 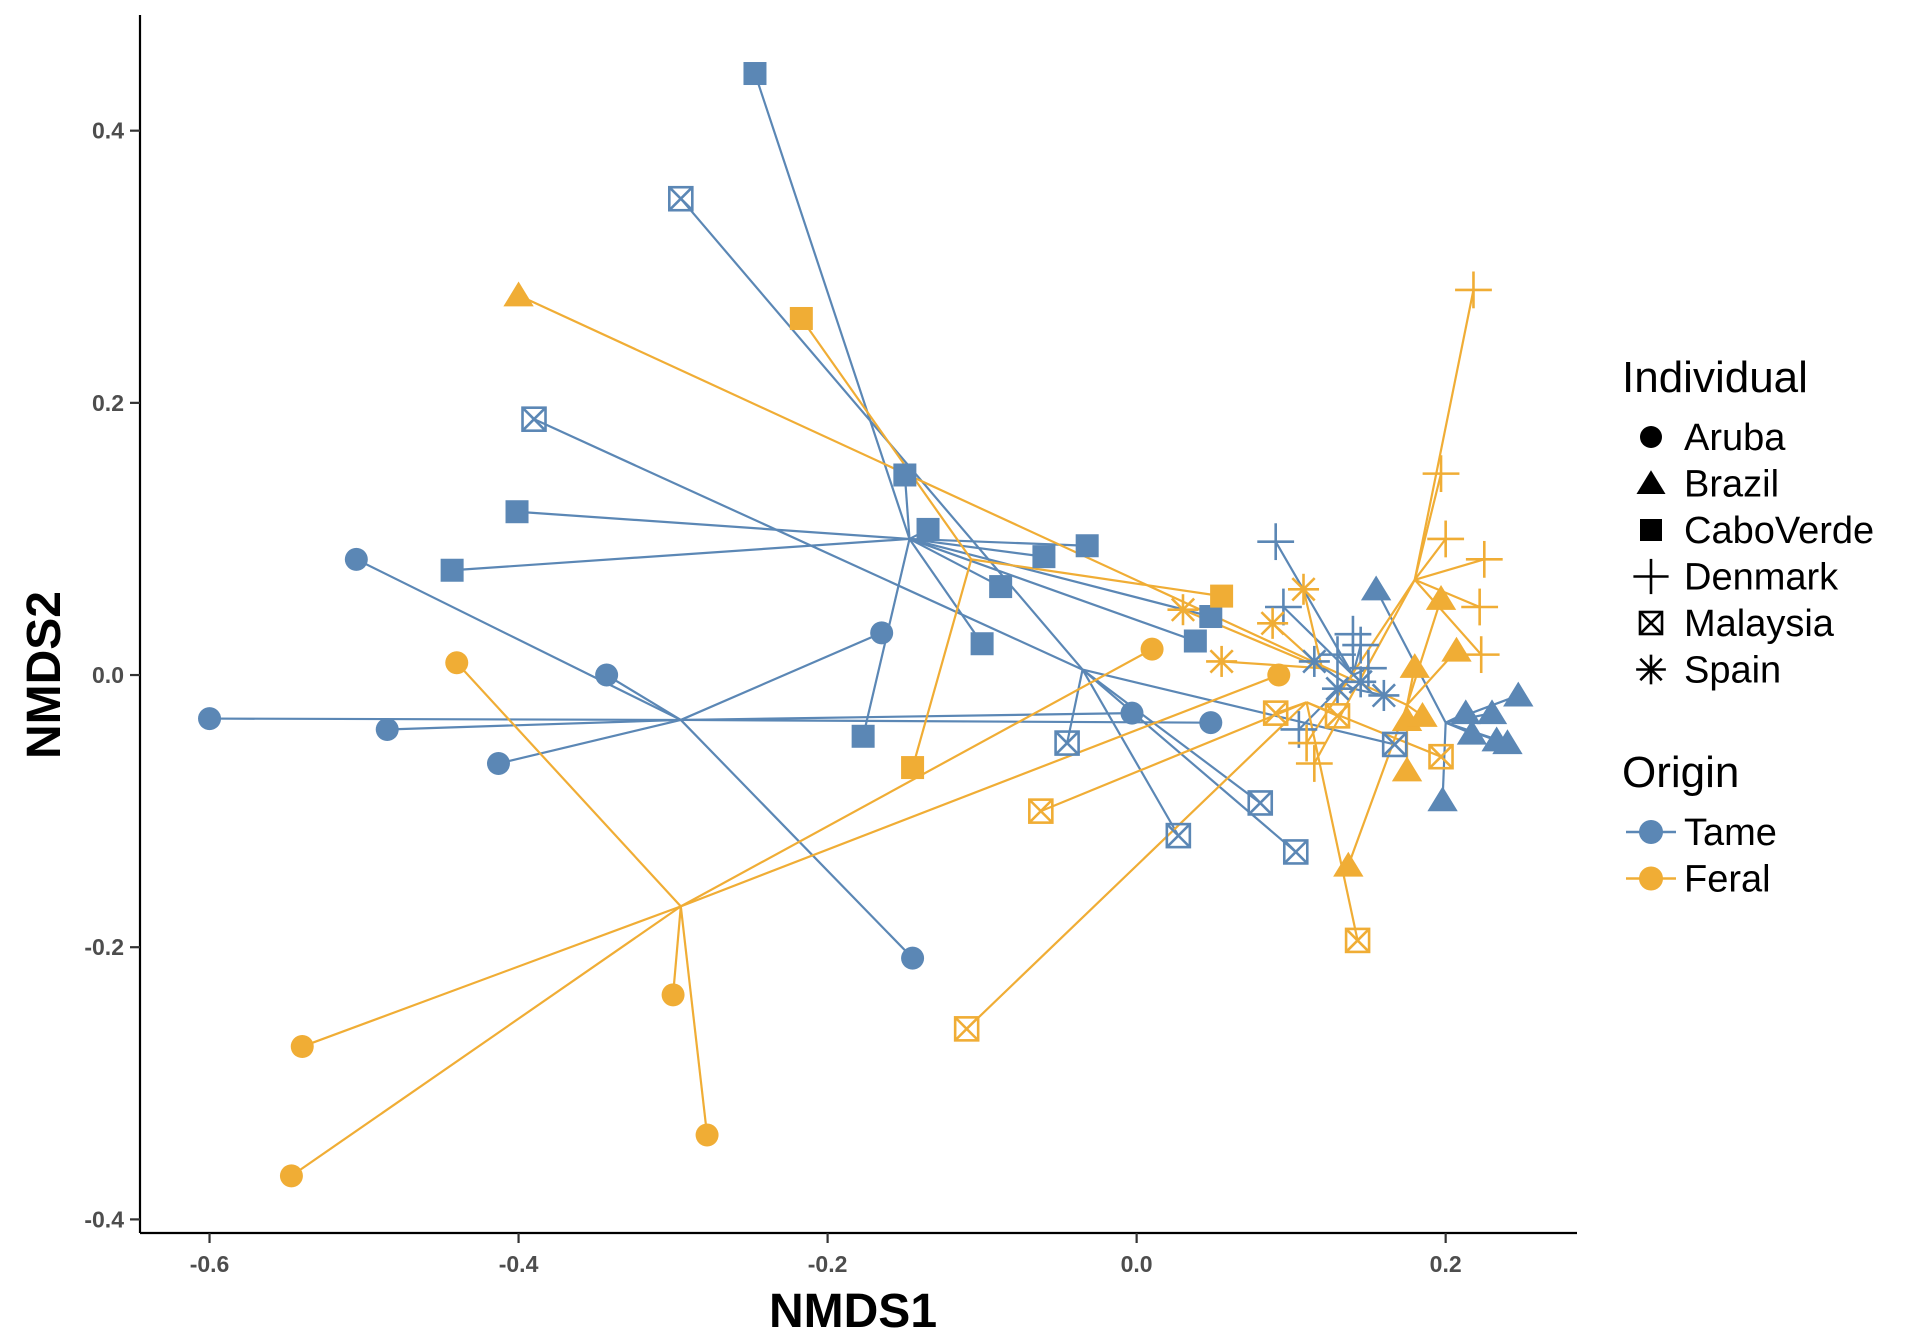 What do you see at coordinates (1779, 531) in the screenshot?
I see `legend-label-caboverde: CaboVerde` at bounding box center [1779, 531].